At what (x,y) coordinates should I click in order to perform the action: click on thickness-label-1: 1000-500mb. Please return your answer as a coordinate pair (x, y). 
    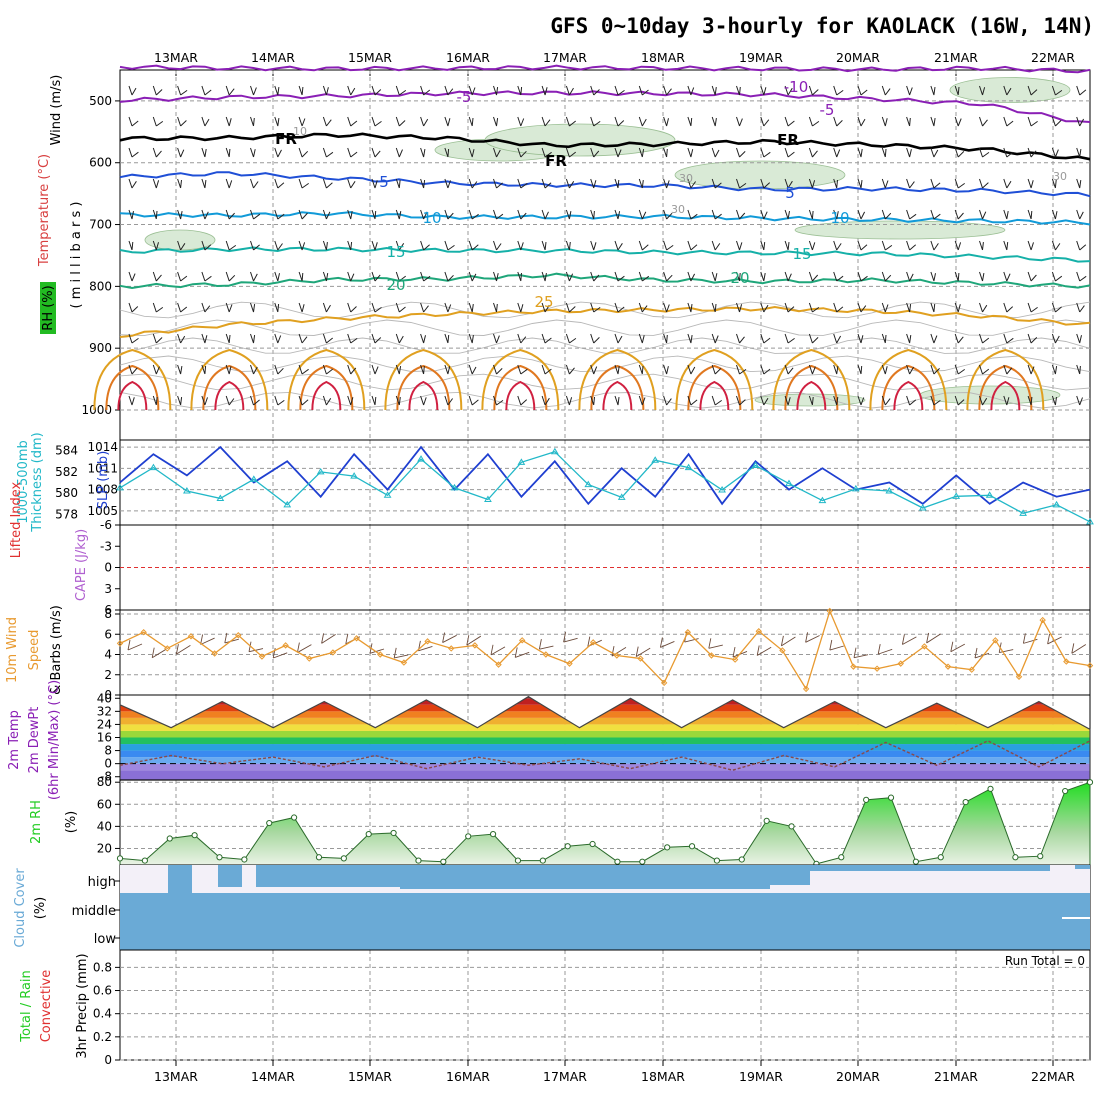
    Looking at the image, I should click on (23, 482).